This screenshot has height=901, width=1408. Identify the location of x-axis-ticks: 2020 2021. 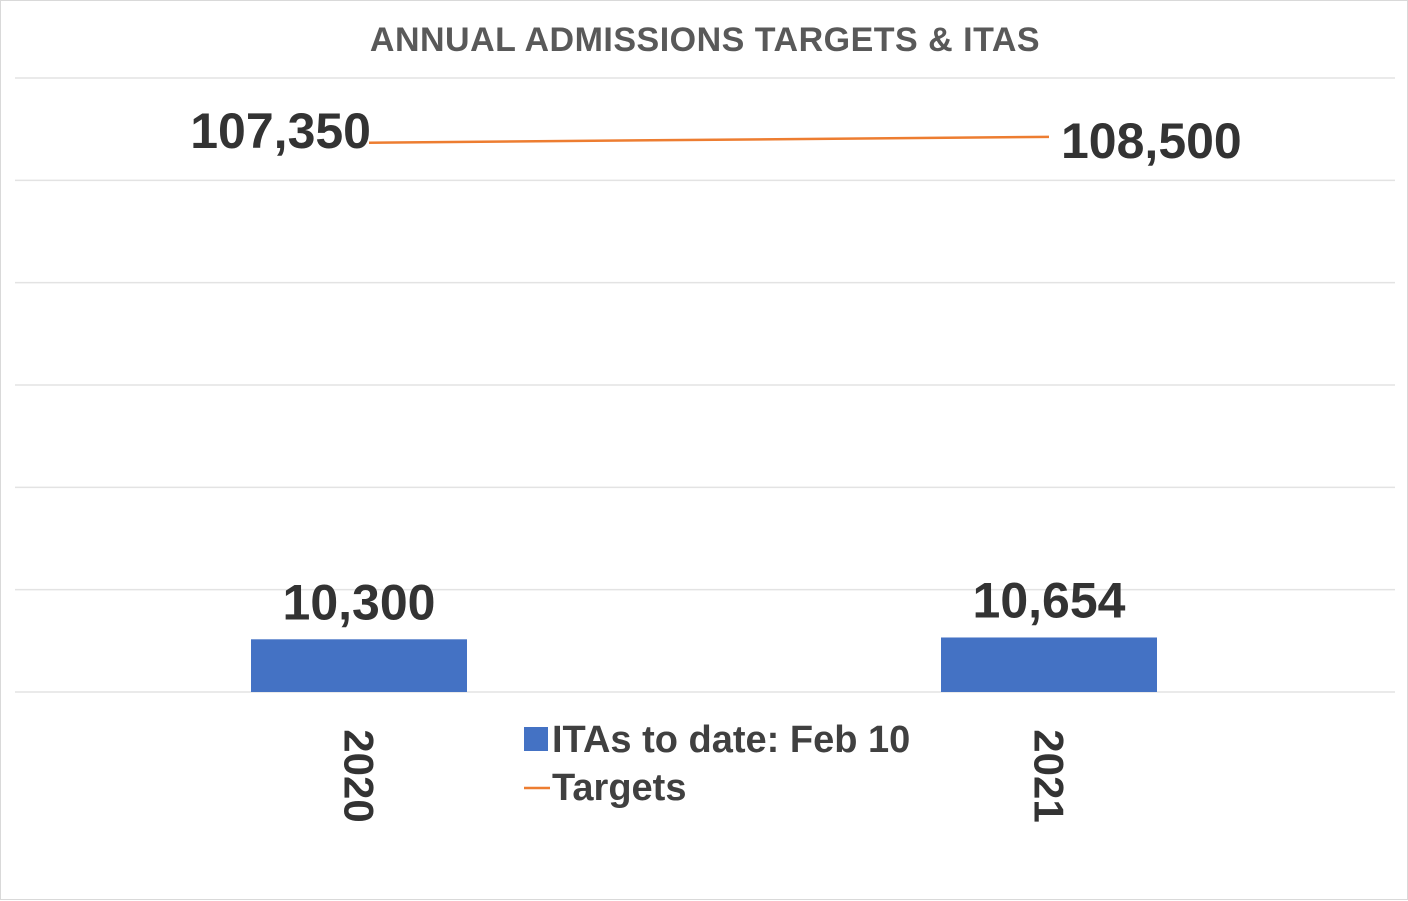
(704, 775).